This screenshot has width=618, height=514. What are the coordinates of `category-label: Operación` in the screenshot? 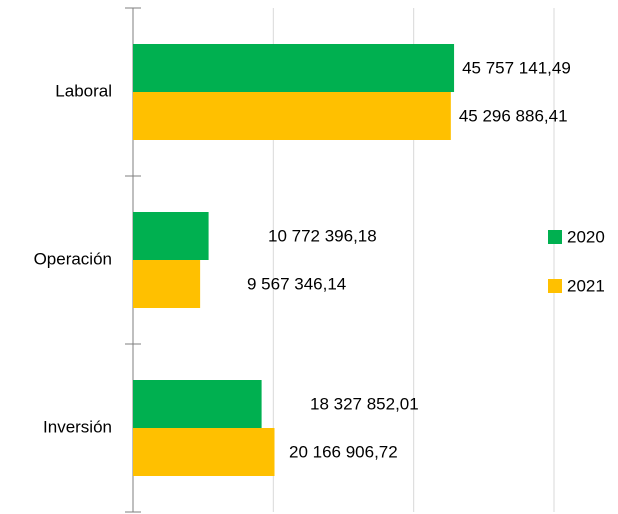 It's located at (73, 258).